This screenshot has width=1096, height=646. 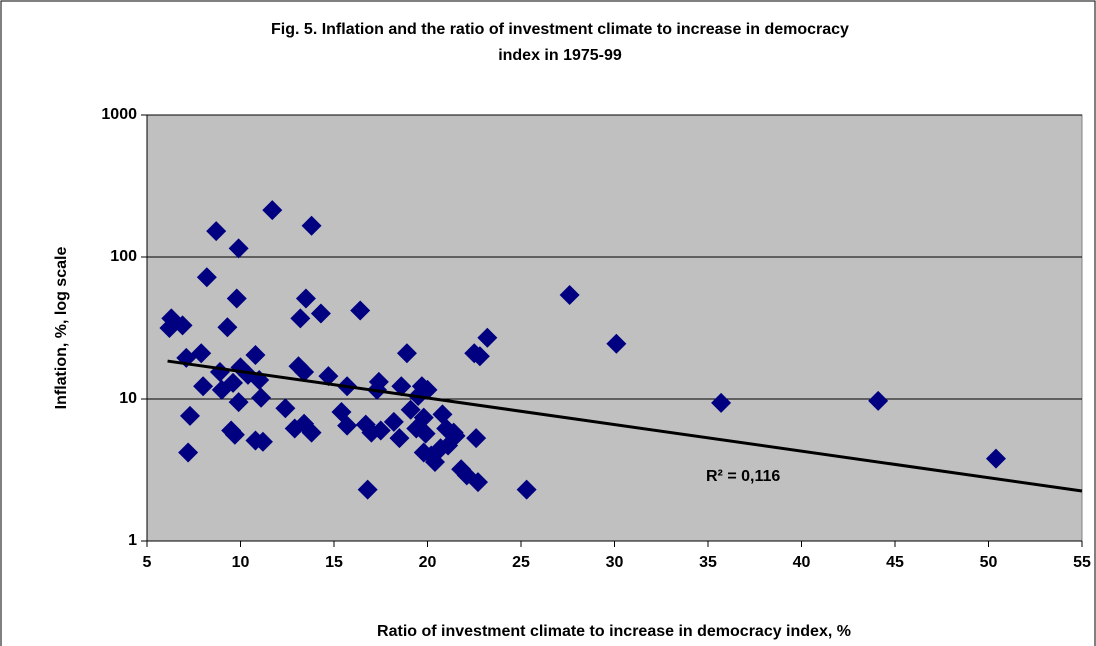 I want to click on y-axis-label: Inflation, %, log scale, so click(x=61, y=328).